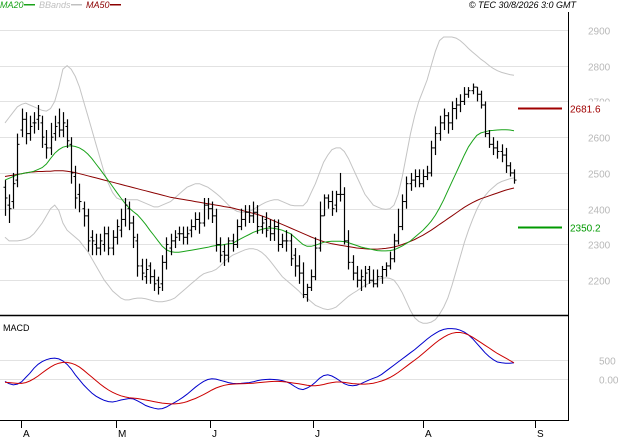 The height and width of the screenshot is (440, 627). I want to click on price-tick-label: 2600, so click(599, 139).